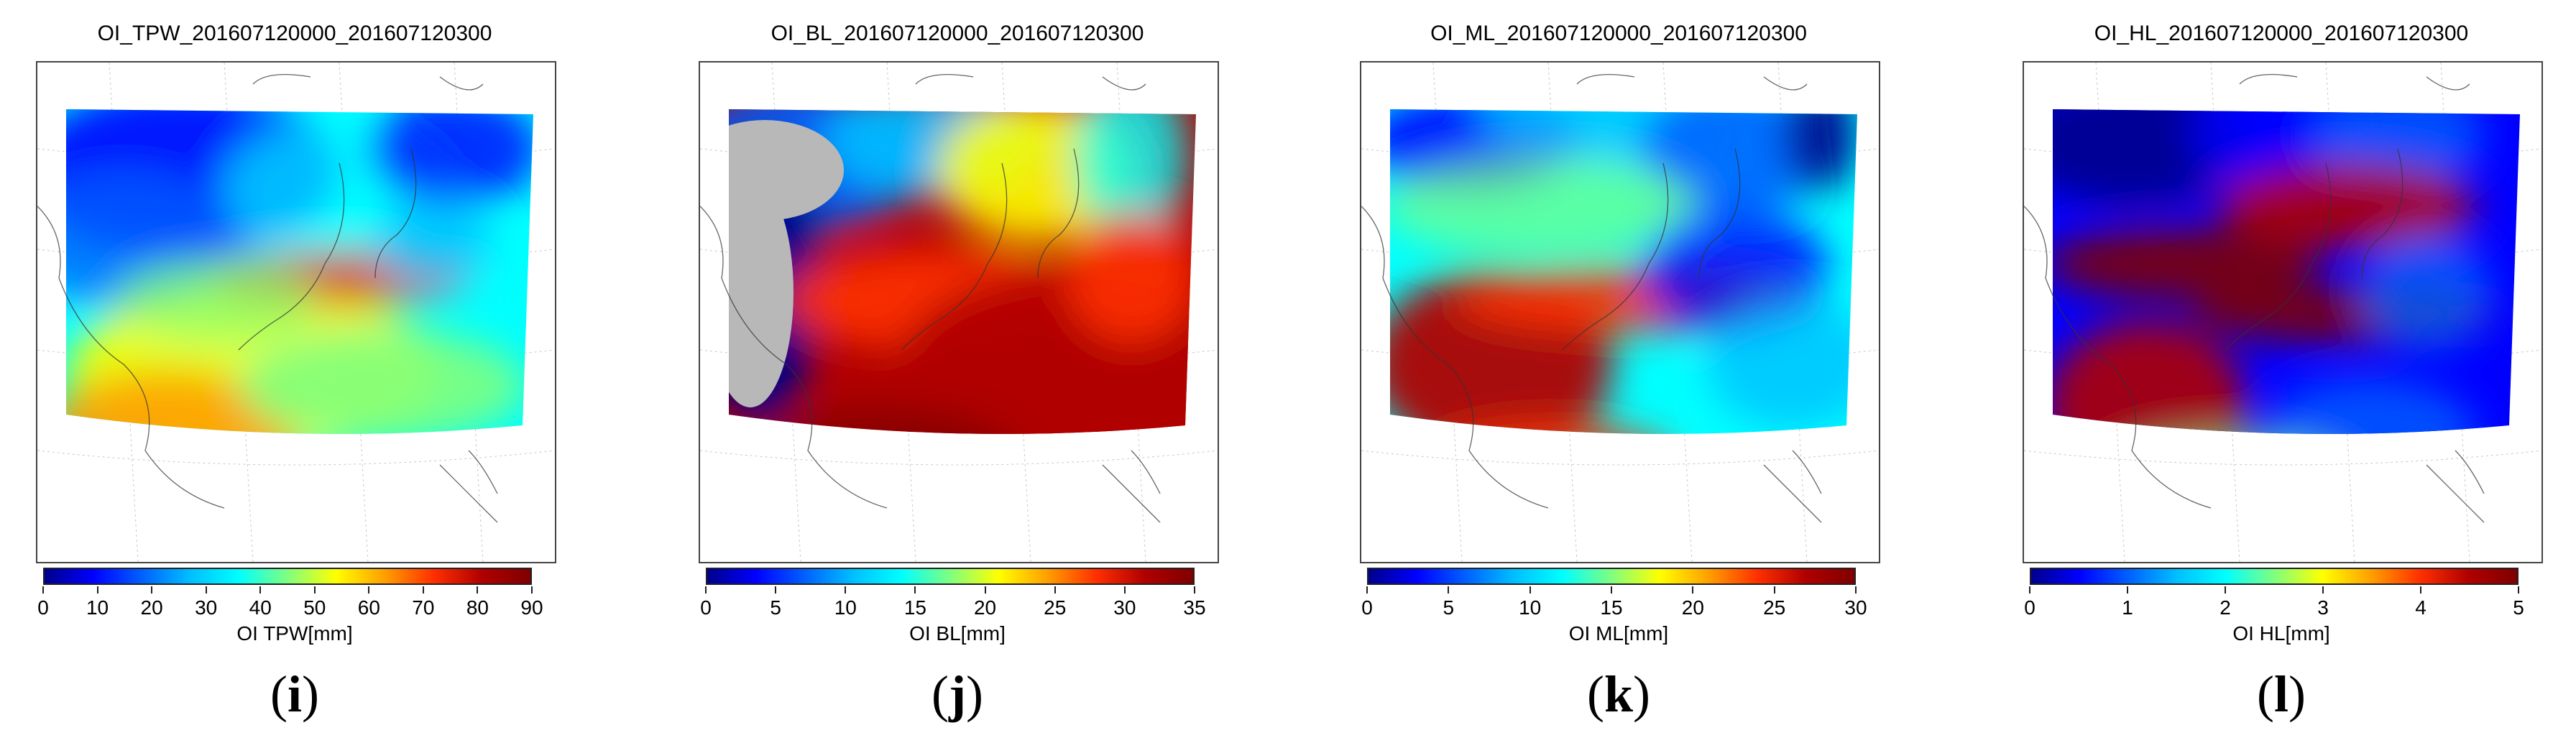 This screenshot has height=748, width=2576. What do you see at coordinates (2323, 607) in the screenshot?
I see `colorbar-tick-label: 3` at bounding box center [2323, 607].